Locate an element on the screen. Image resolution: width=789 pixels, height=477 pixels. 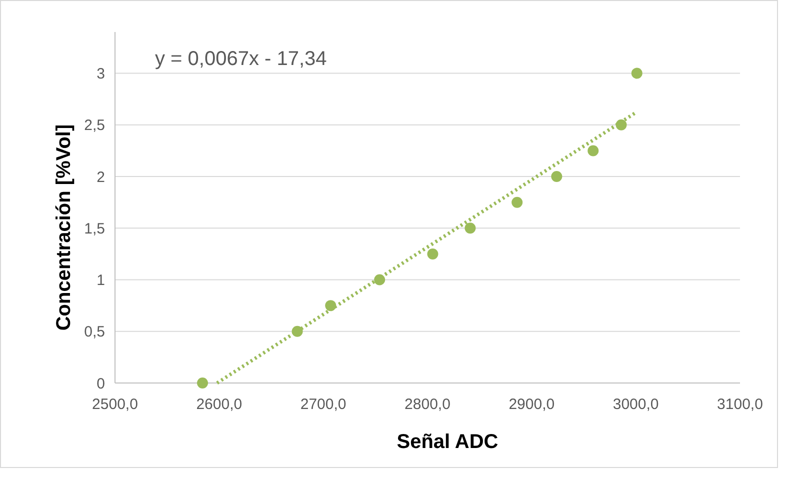
x-tick-label: 2800,0 is located at coordinates (427, 404).